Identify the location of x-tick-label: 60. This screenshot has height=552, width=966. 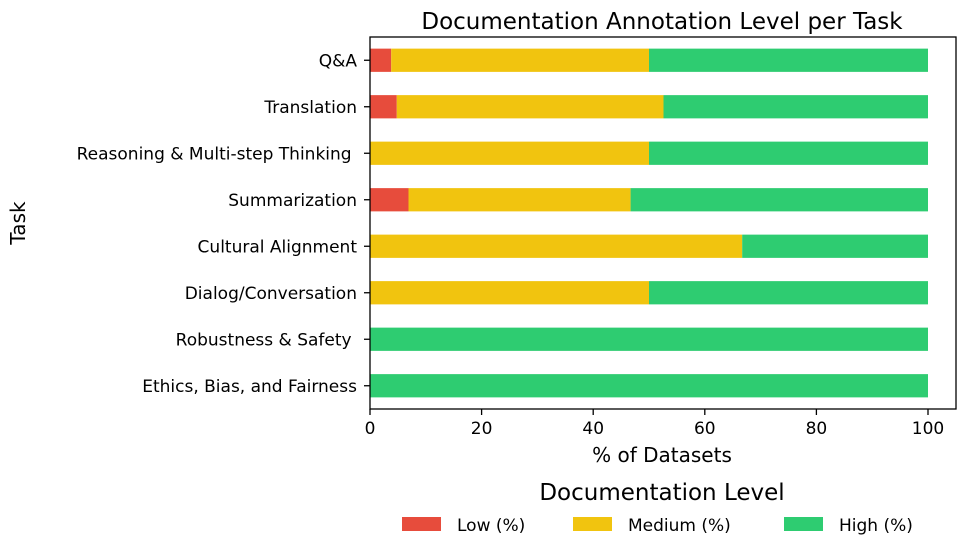
(705, 429).